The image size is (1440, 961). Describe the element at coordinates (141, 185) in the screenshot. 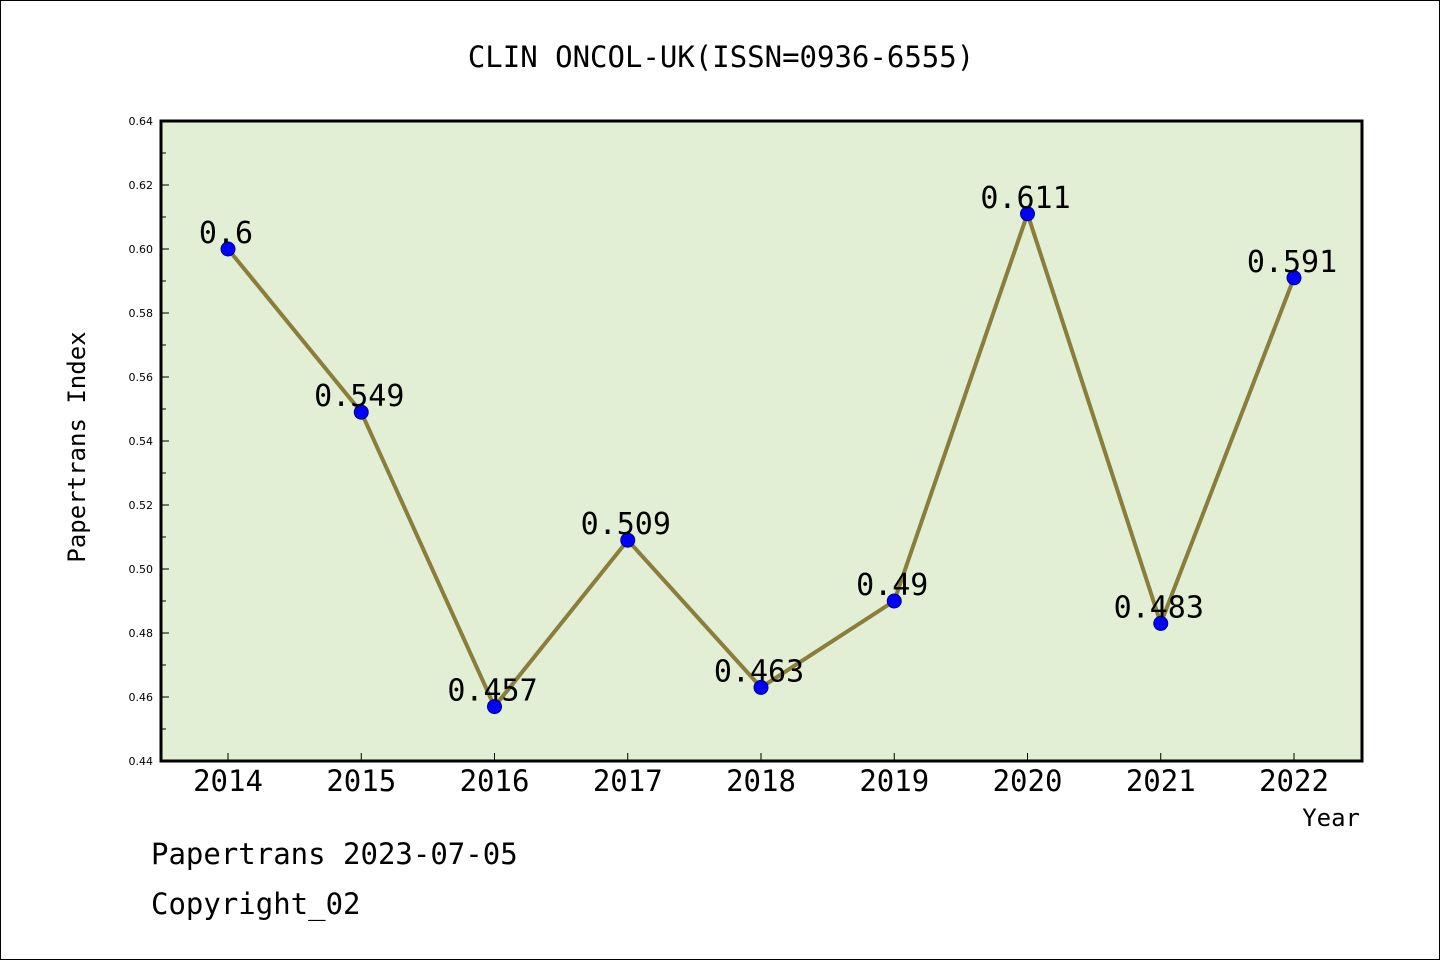

I see `y-tick-label: 0.62` at that location.